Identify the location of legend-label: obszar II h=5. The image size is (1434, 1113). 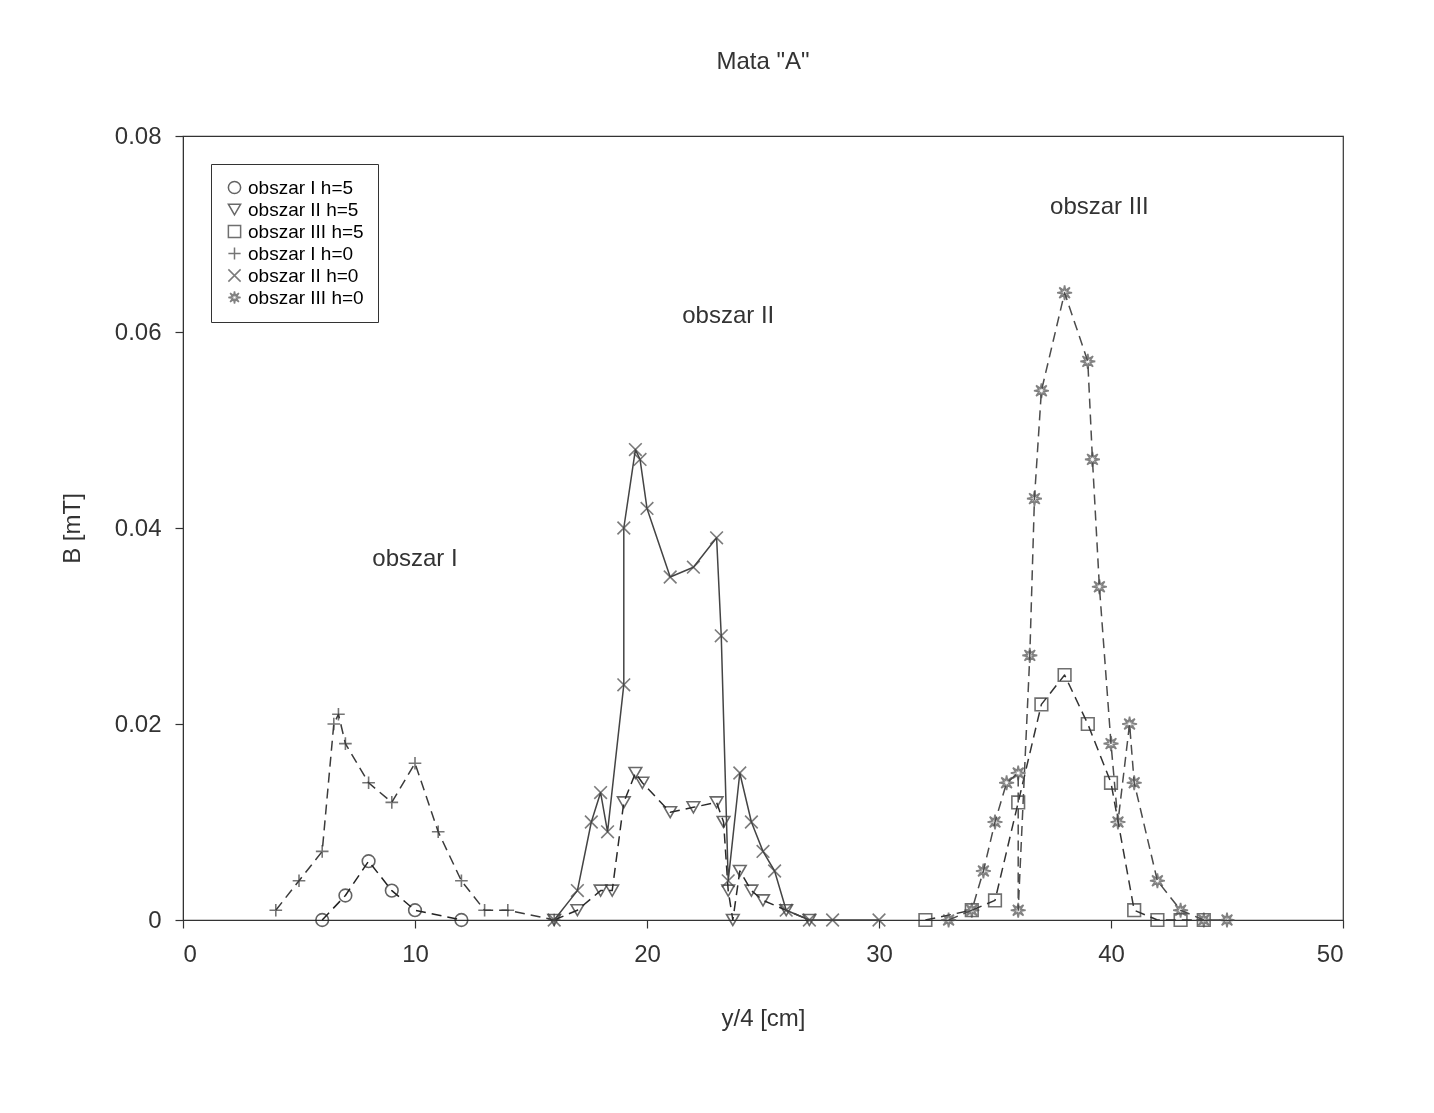
(303, 209).